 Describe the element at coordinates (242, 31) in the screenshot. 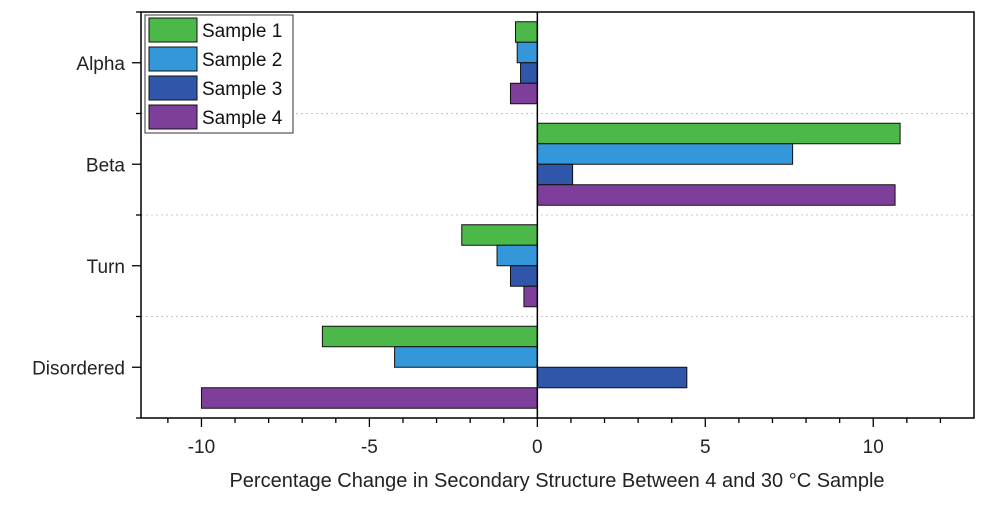

I see `legend-label: Sample 1` at that location.